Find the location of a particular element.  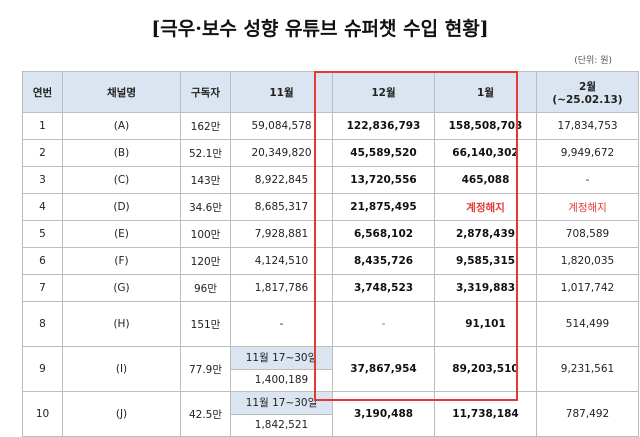

cell-subscribers: 77.9만 is located at coordinates (205, 369).